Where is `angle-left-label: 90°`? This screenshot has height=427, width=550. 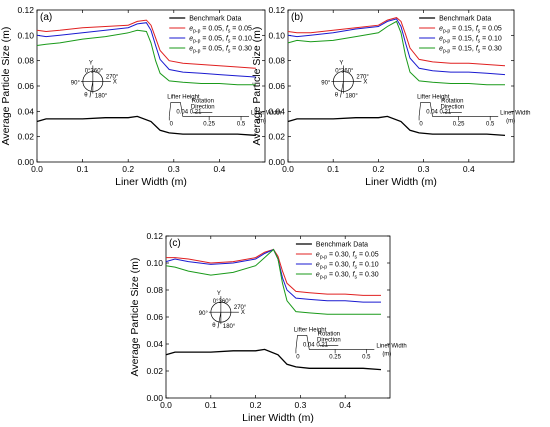 angle-left-label: 90° is located at coordinates (326, 83).